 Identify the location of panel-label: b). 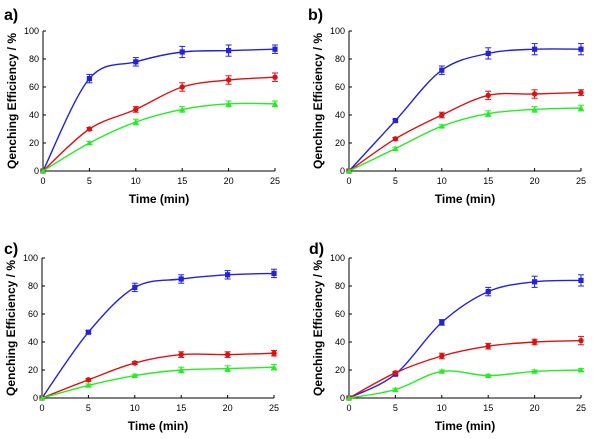
(315, 15).